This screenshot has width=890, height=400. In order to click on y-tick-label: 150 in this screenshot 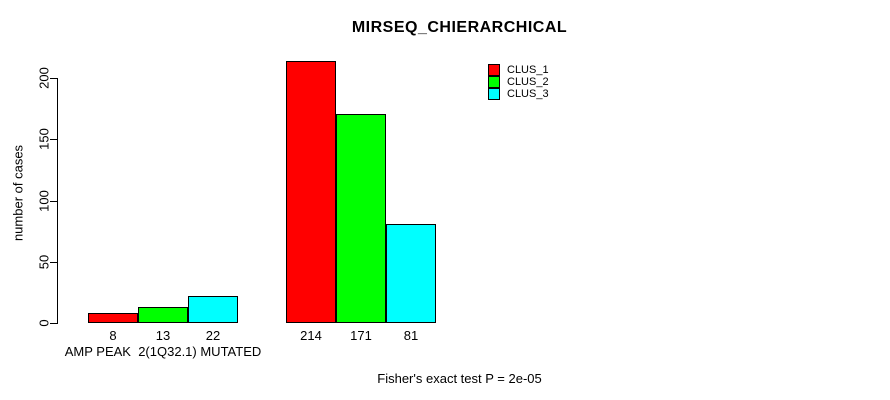, I will do `click(44, 139)`.